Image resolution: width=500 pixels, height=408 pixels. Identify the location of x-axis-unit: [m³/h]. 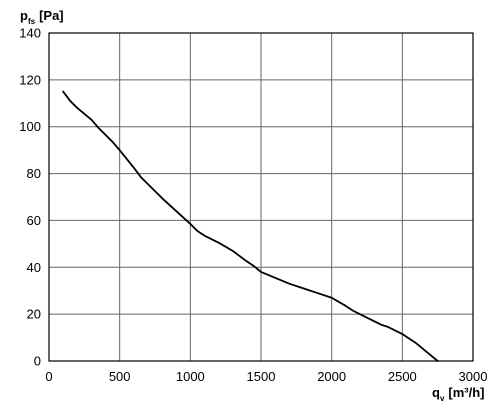
(466, 392).